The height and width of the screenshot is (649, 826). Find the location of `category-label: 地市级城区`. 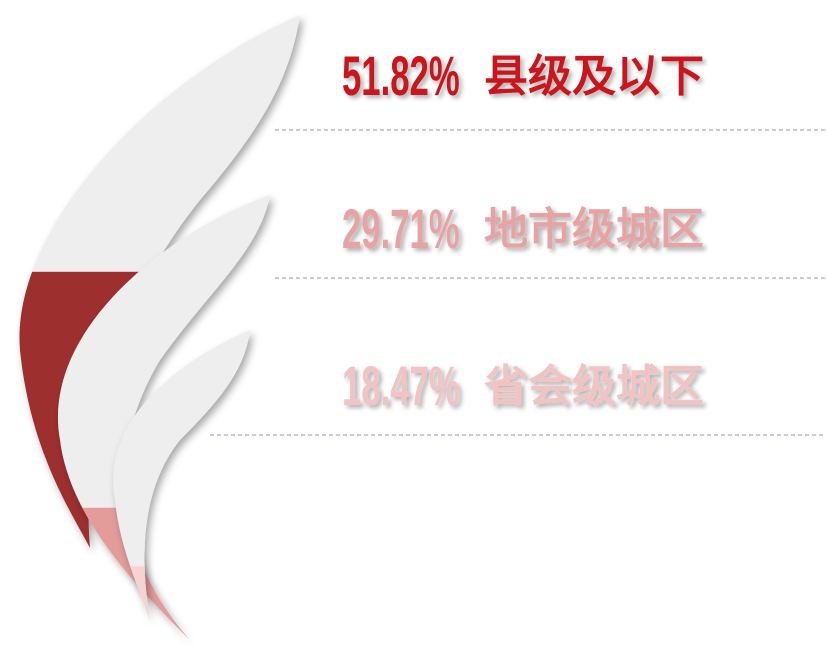

category-label: 地市级城区 is located at coordinates (594, 229).